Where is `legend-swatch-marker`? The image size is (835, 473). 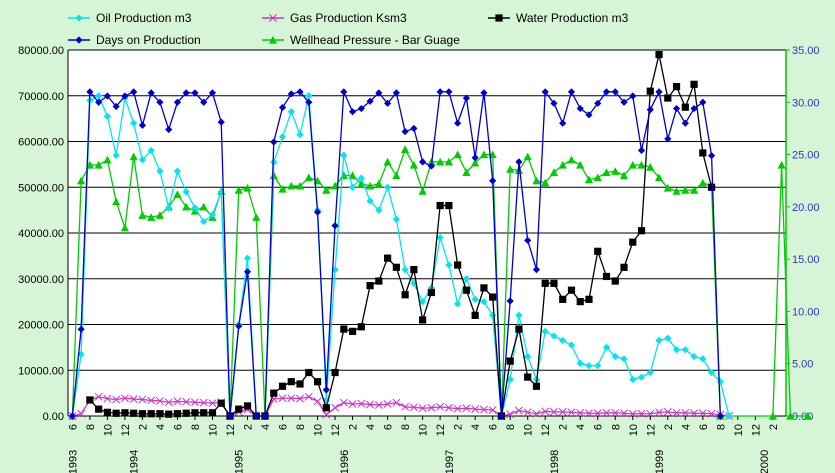
legend-swatch-marker is located at coordinates (499, 18).